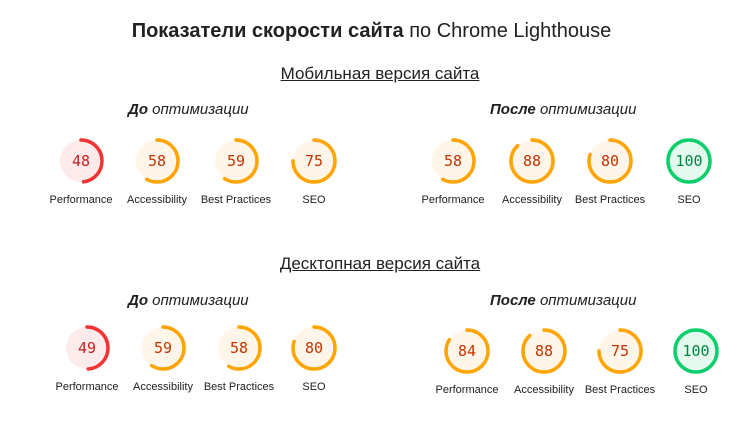  I want to click on metric-desktop-before-accessibility: 59 Accessibility, so click(163, 359).